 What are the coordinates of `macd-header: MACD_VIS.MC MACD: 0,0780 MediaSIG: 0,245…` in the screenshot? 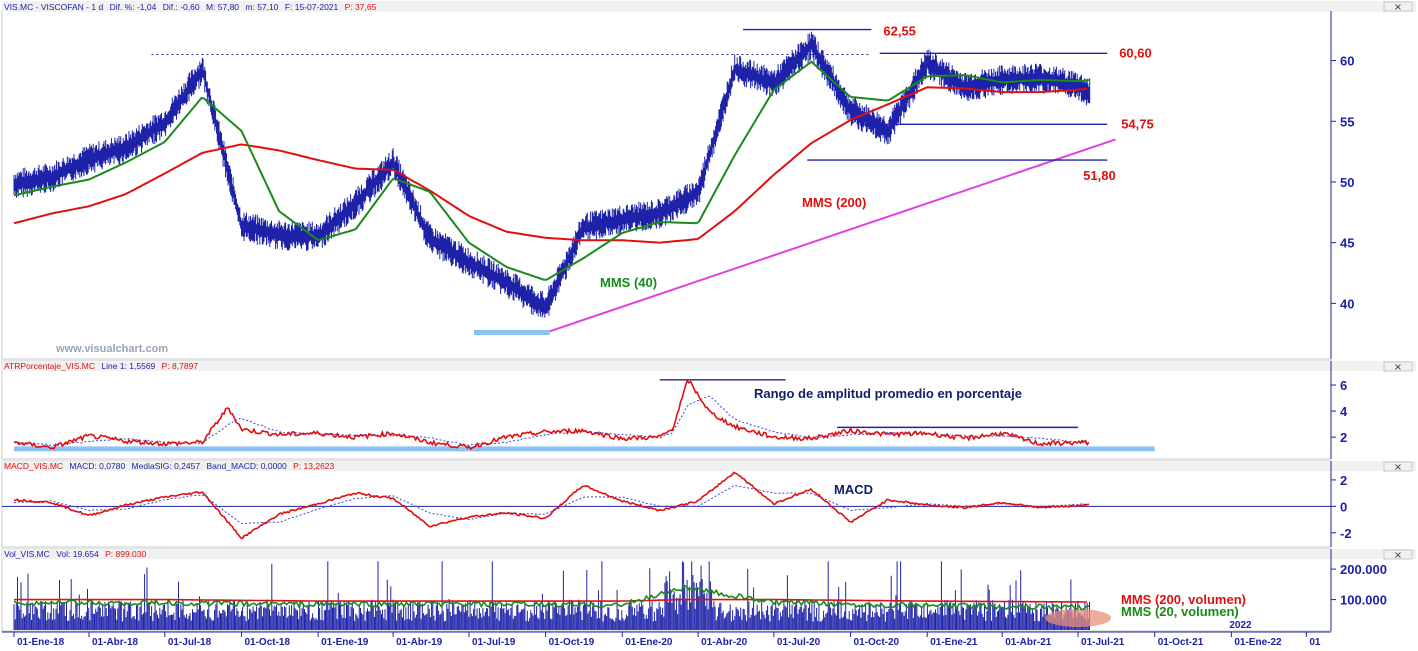 It's located at (169, 466).